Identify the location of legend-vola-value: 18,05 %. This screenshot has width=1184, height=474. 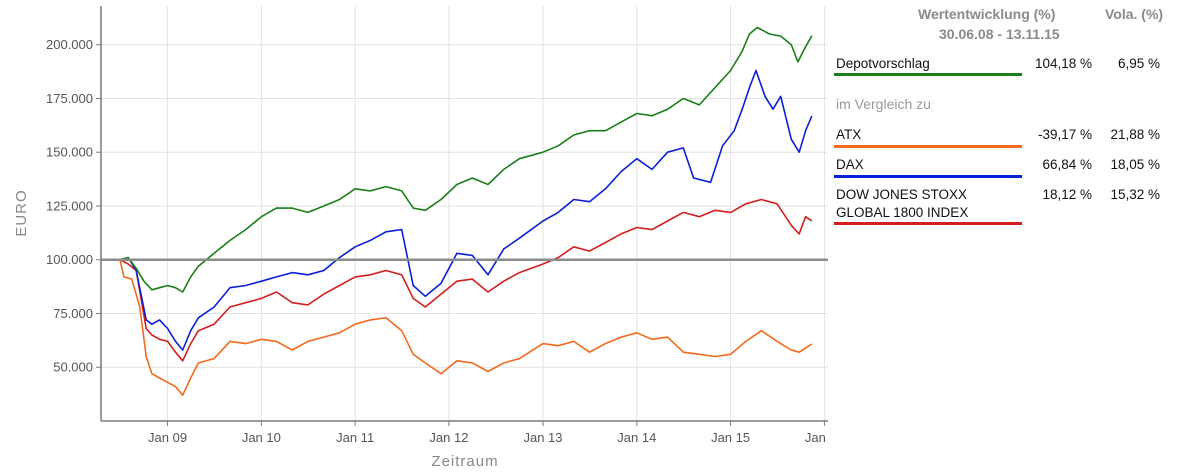
(1135, 164).